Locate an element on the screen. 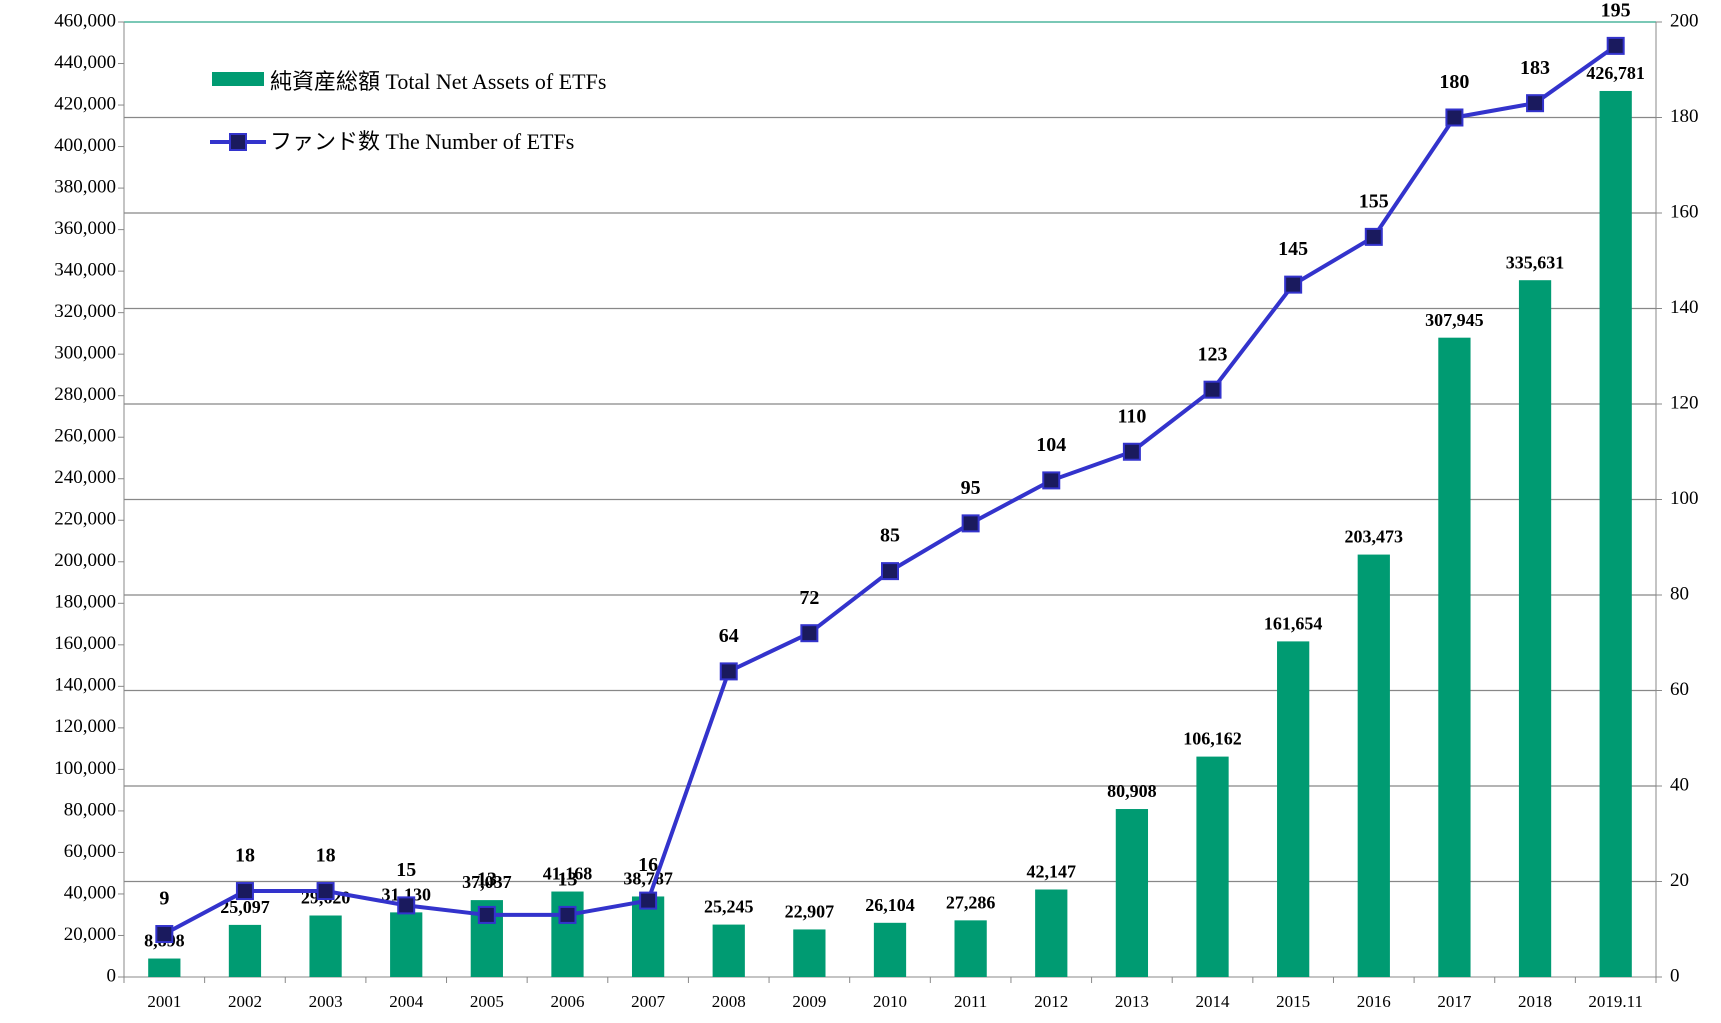 This screenshot has width=1721, height=1023. x-tick-label: 2005 is located at coordinates (487, 1001).